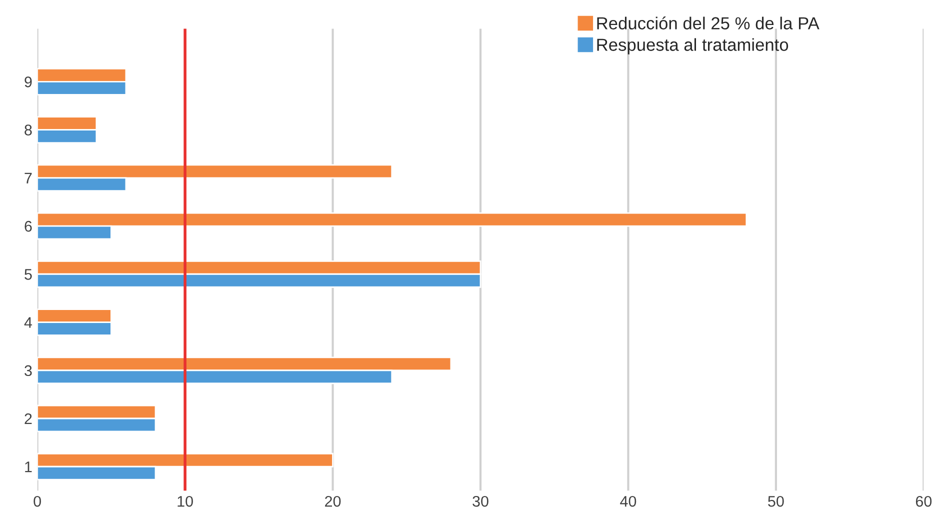 The image size is (933, 522). What do you see at coordinates (28, 274) in the screenshot?
I see `y-tick-label: 5` at bounding box center [28, 274].